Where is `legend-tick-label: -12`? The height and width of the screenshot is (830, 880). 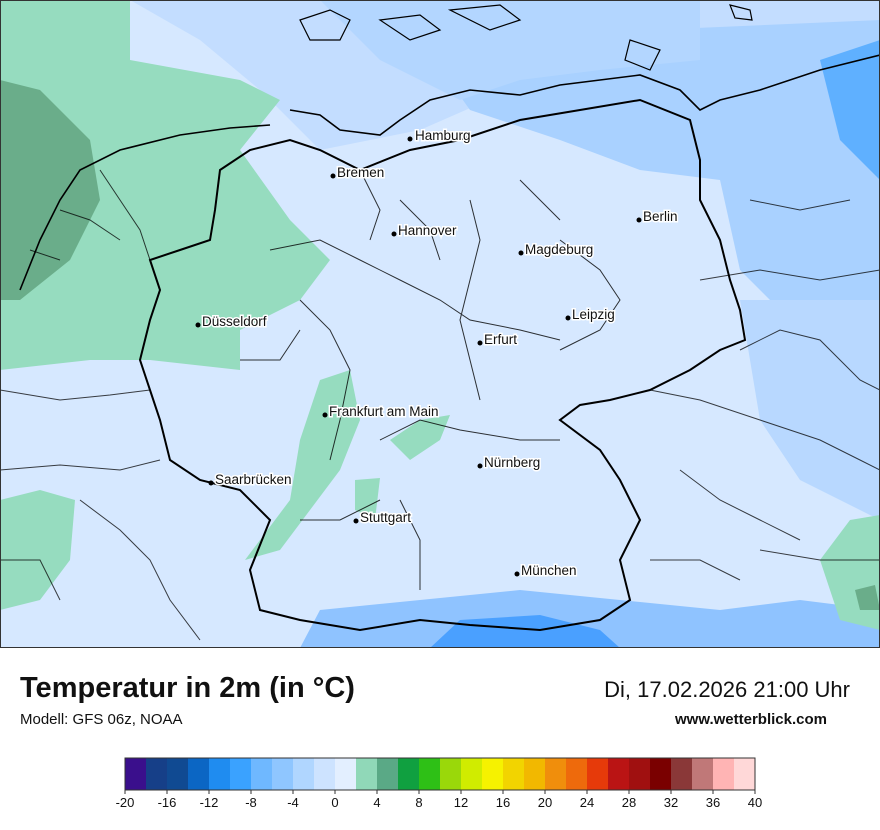 legend-tick-label: -12 is located at coordinates (209, 802).